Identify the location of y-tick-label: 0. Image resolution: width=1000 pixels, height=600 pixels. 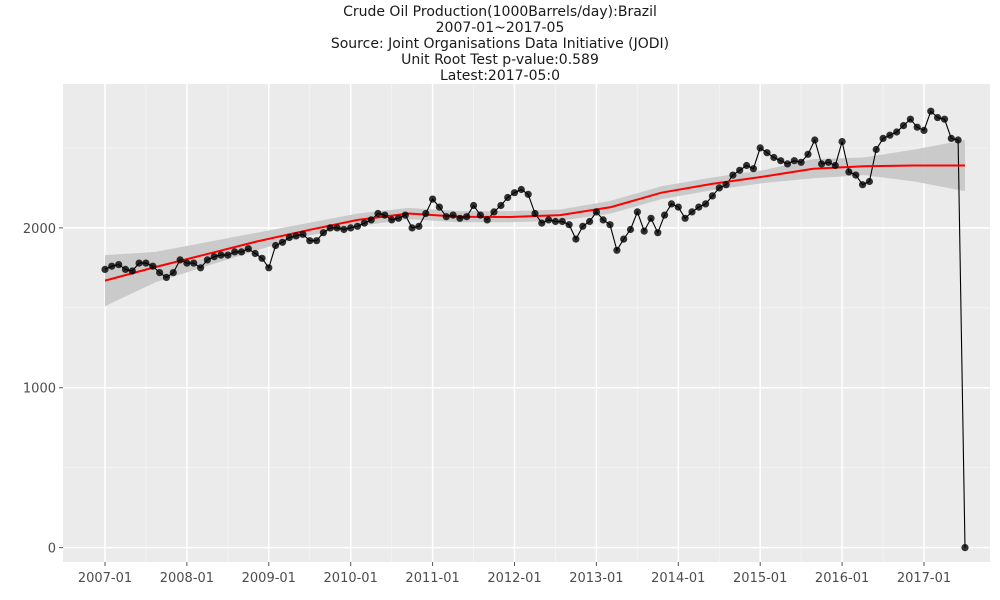
(52, 549).